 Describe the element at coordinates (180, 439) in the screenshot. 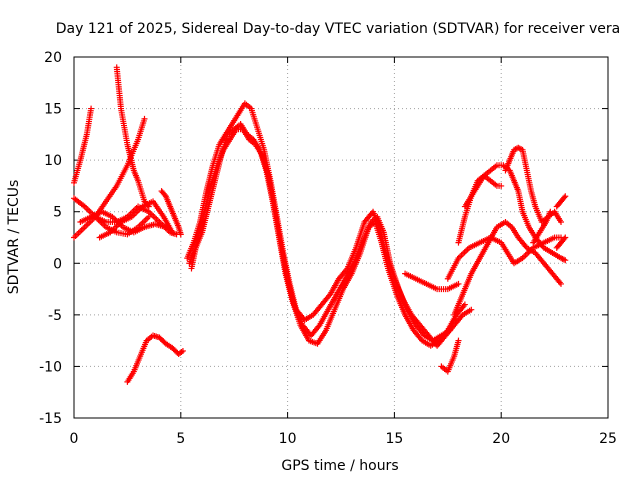

I see `x-tick-label: 5` at that location.